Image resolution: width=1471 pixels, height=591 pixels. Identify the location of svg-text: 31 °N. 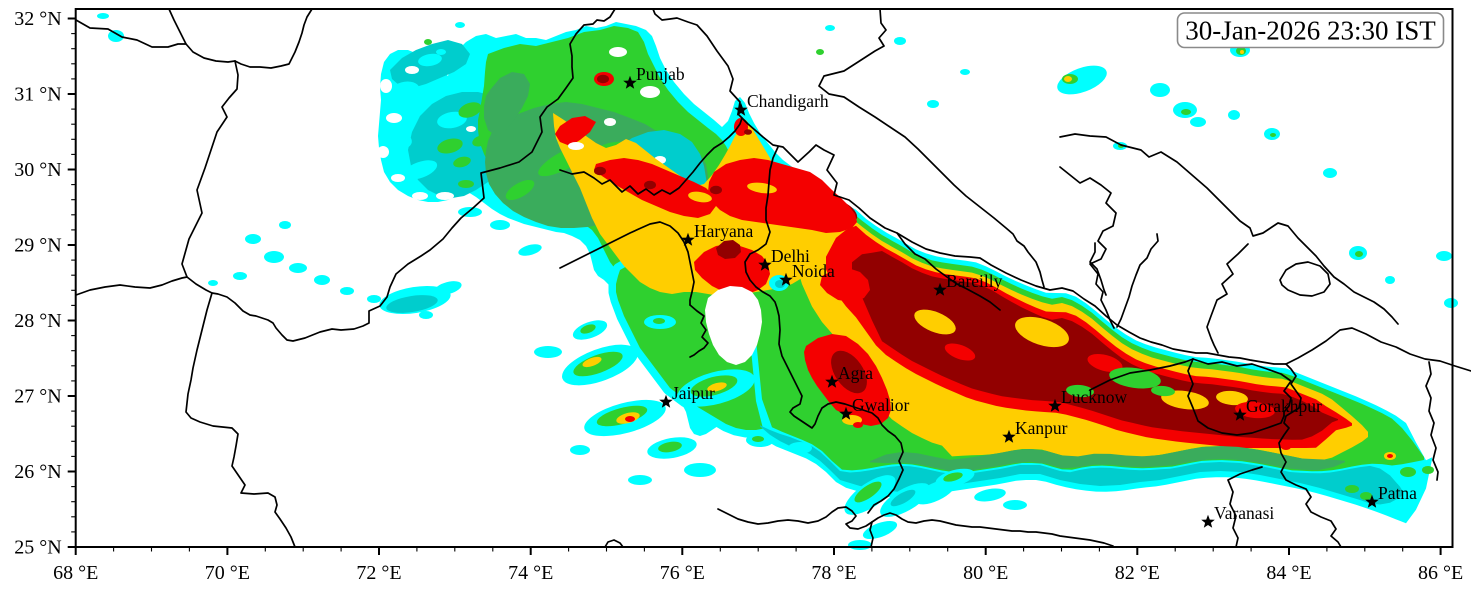
(37, 95).